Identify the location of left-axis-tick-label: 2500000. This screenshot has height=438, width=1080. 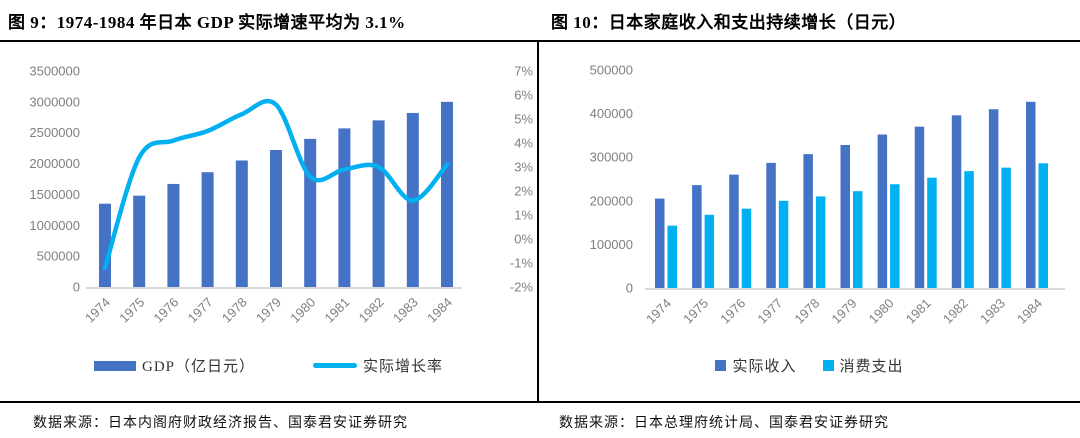
(54, 132).